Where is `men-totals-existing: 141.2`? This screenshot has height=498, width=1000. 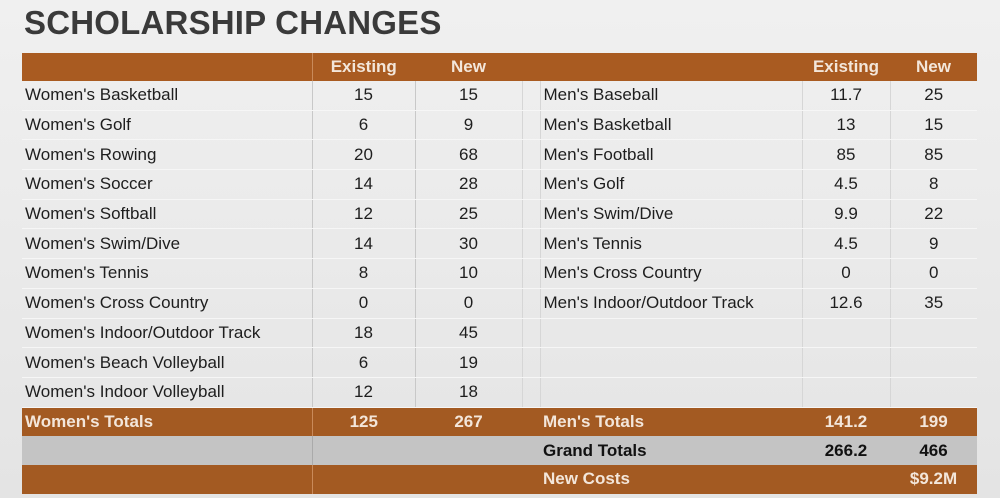
men-totals-existing: 141.2 is located at coordinates (846, 422).